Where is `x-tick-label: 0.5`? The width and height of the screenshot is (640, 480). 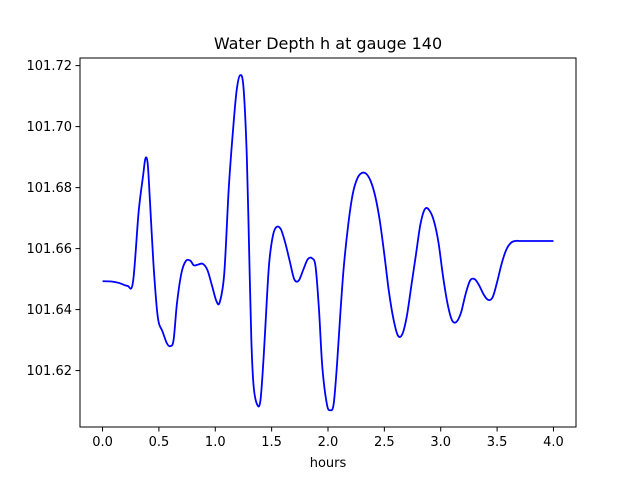
x-tick-label: 0.5 is located at coordinates (159, 442).